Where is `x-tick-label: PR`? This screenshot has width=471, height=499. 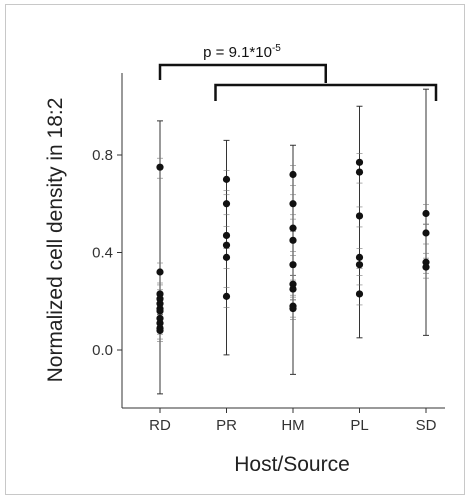
x-tick-label: PR is located at coordinates (226, 425).